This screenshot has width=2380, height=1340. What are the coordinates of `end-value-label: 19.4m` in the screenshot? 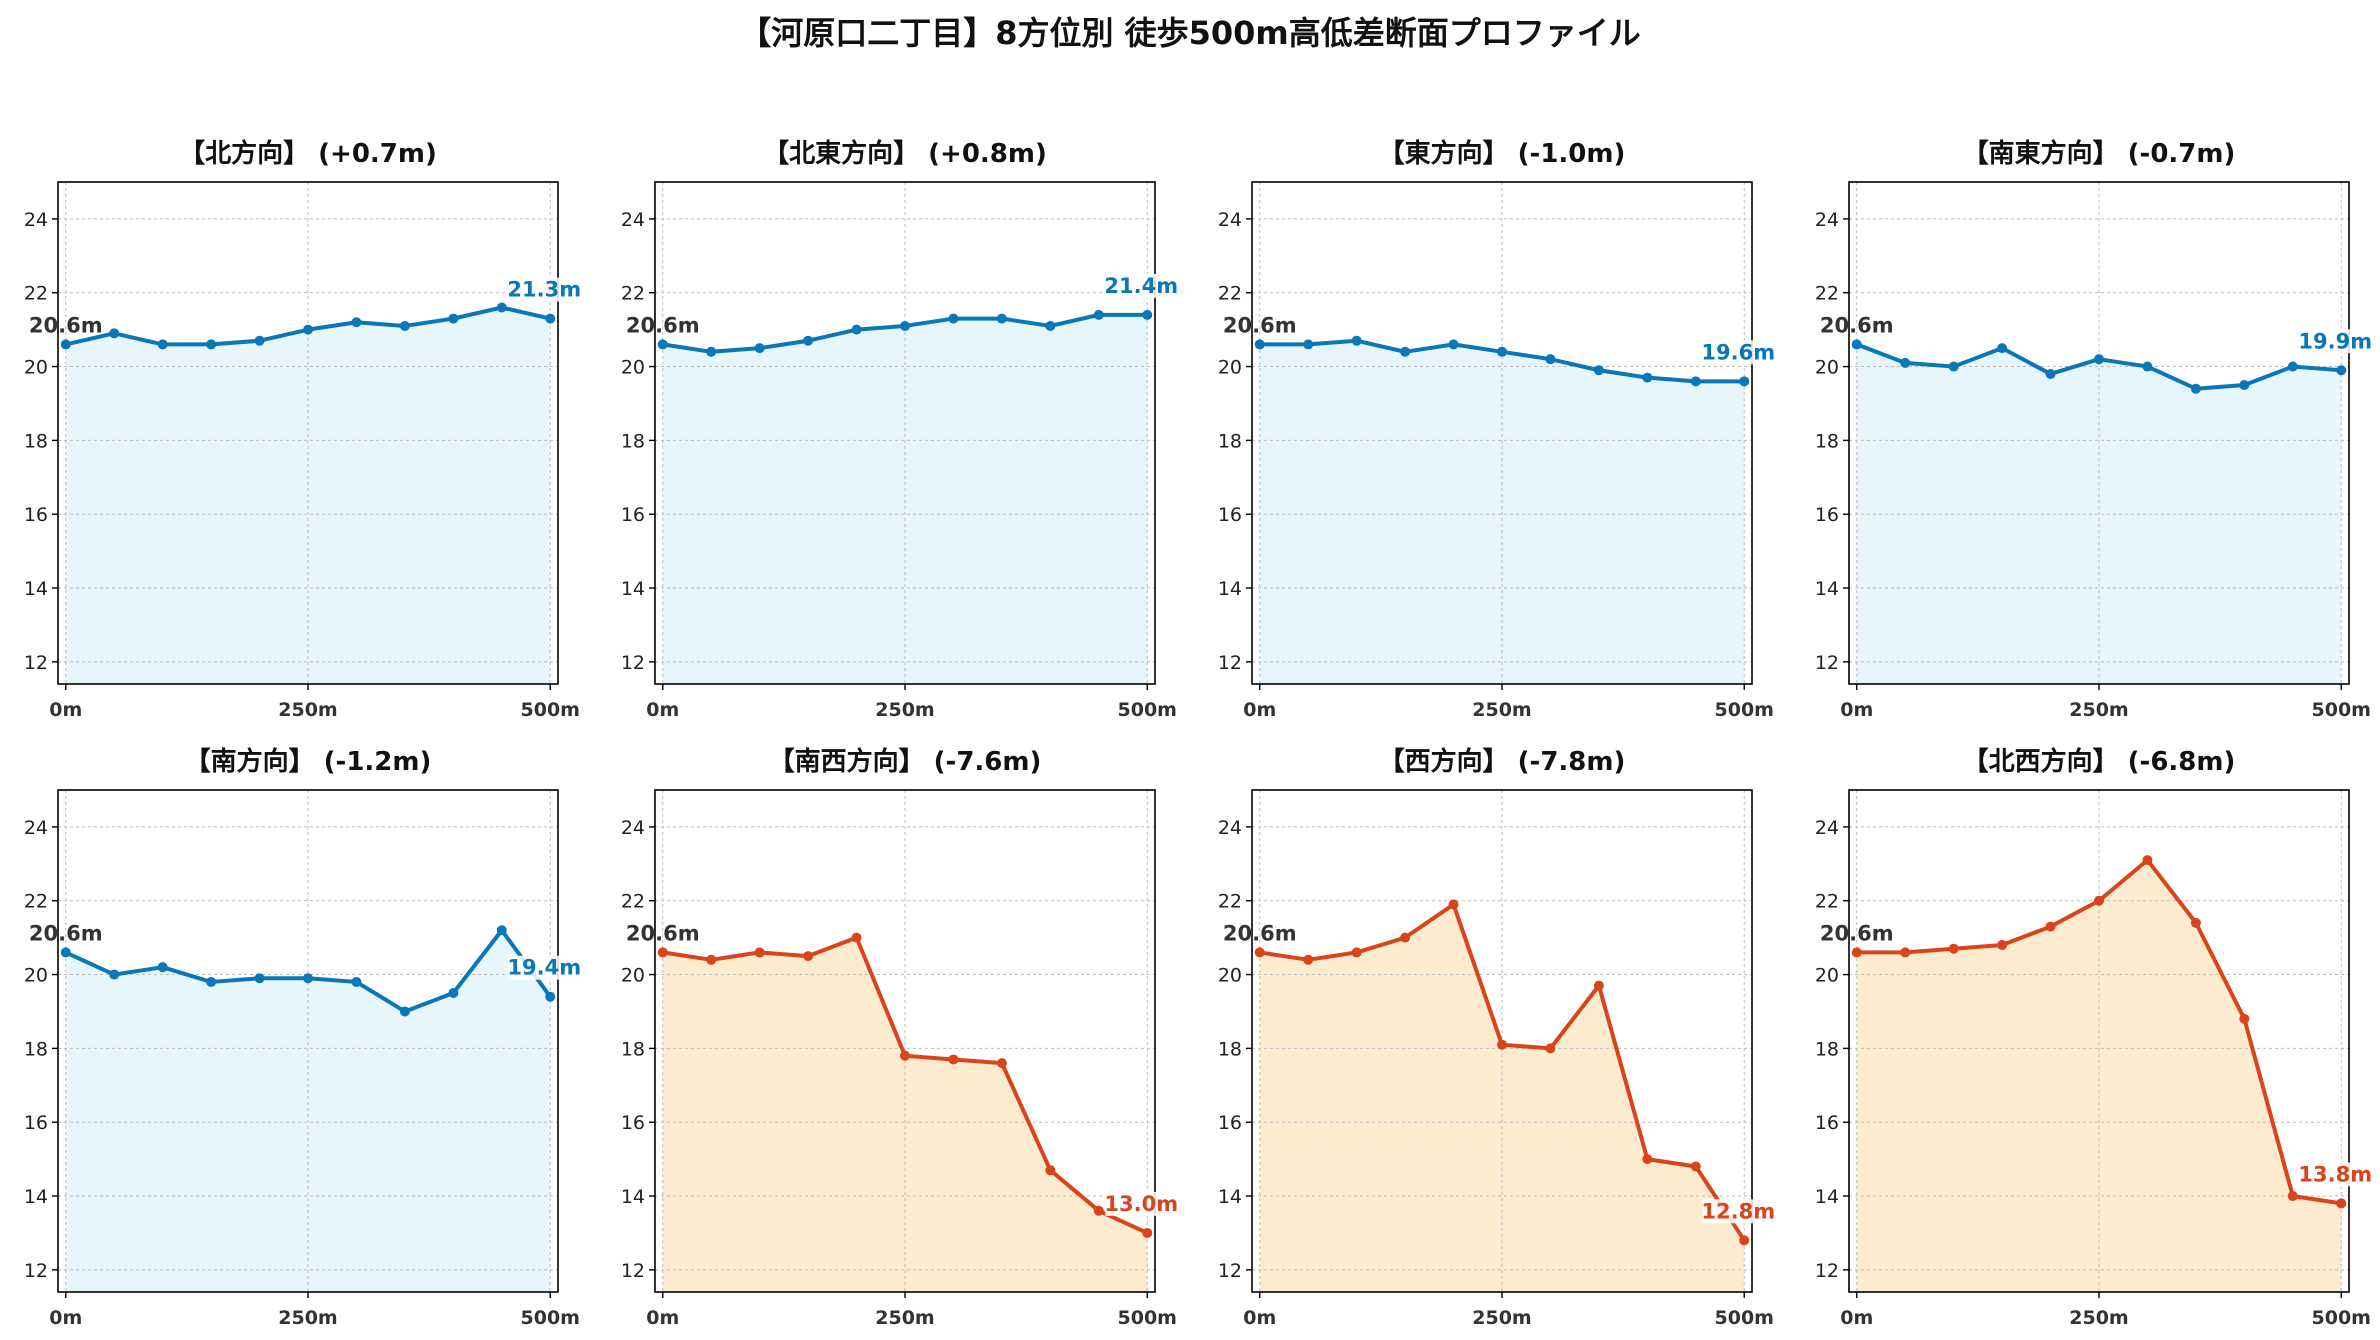 It's located at (544, 968).